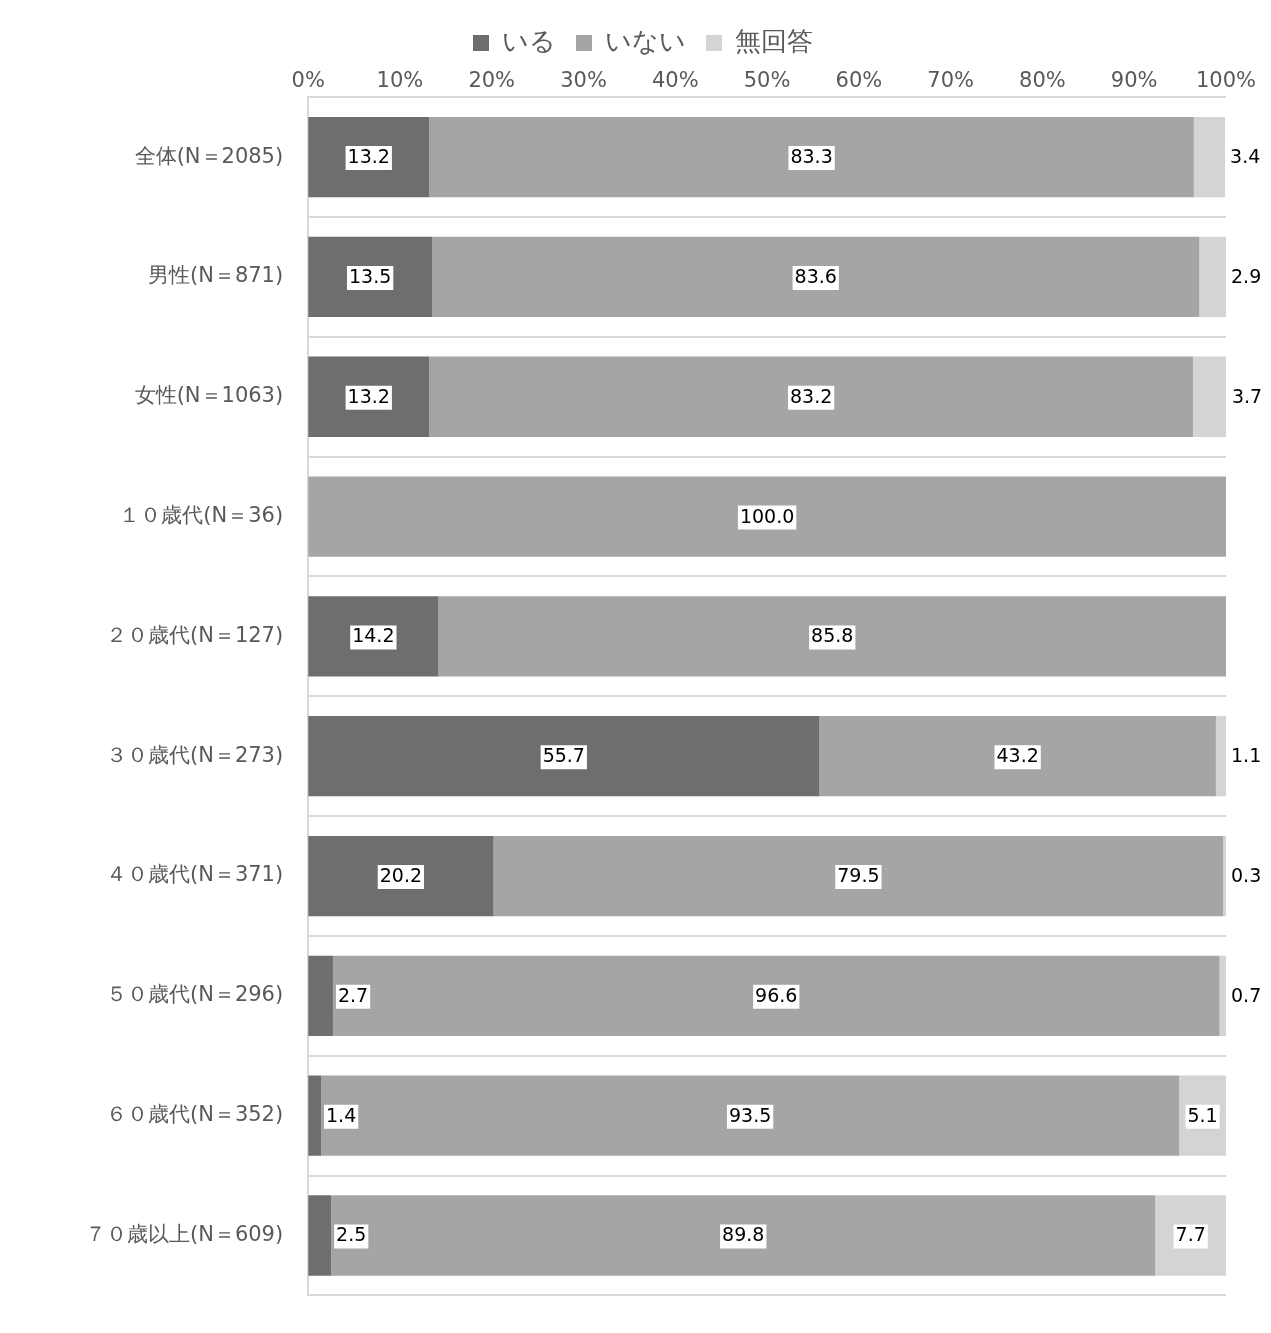  I want to click on data-label: 2.5, so click(351, 1234).